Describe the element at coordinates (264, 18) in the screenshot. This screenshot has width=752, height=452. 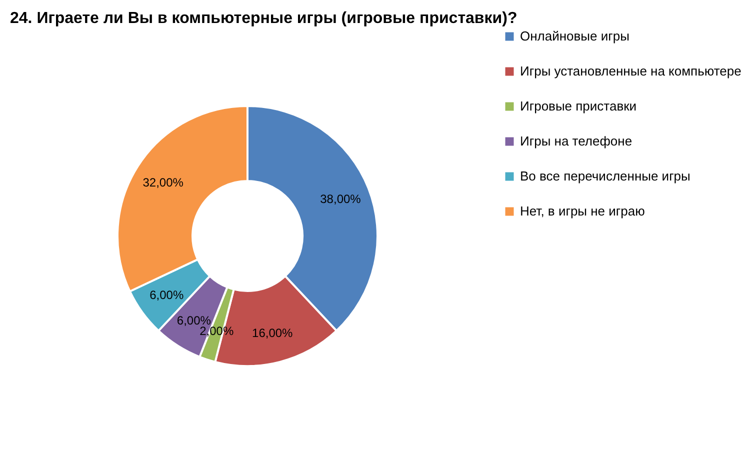
I see `chart-title: 24. Играете ли Вы в компьютерные игры (игровые приставки)?` at that location.